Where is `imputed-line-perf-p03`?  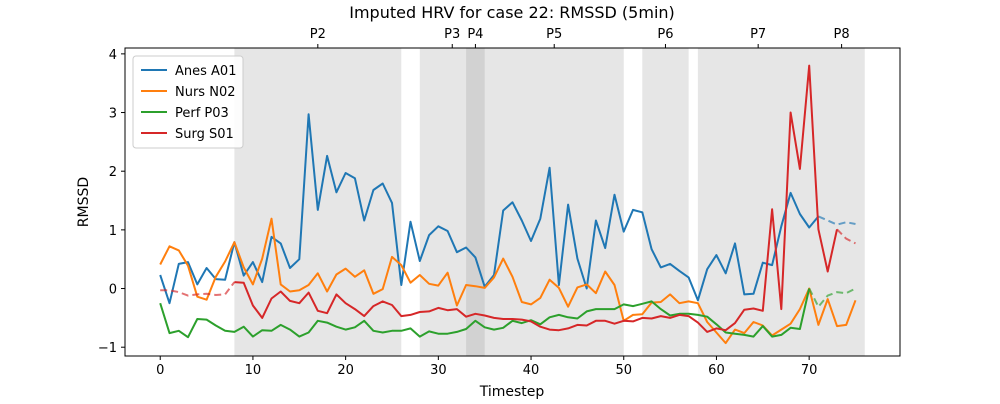
imputed-line-perf-p03 is located at coordinates (832, 298).